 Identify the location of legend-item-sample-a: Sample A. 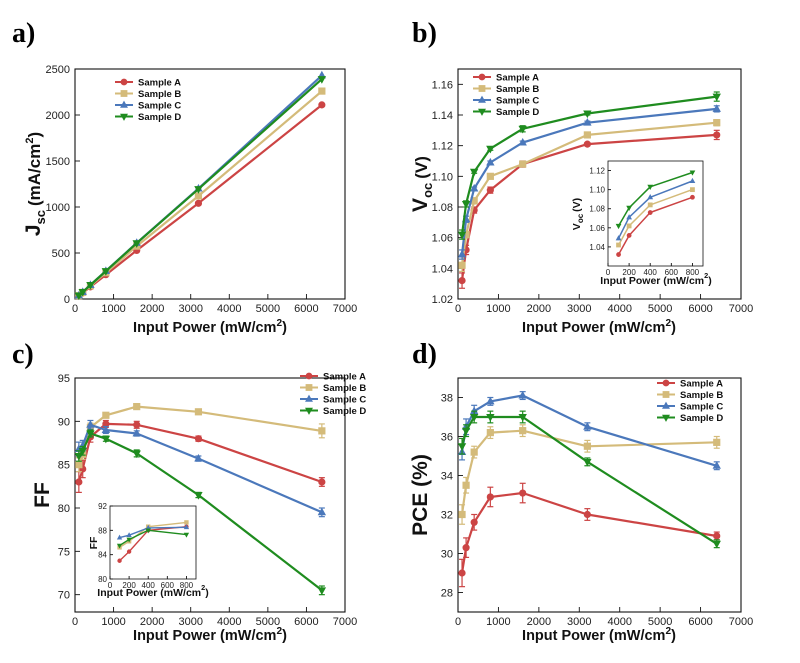
(506, 78).